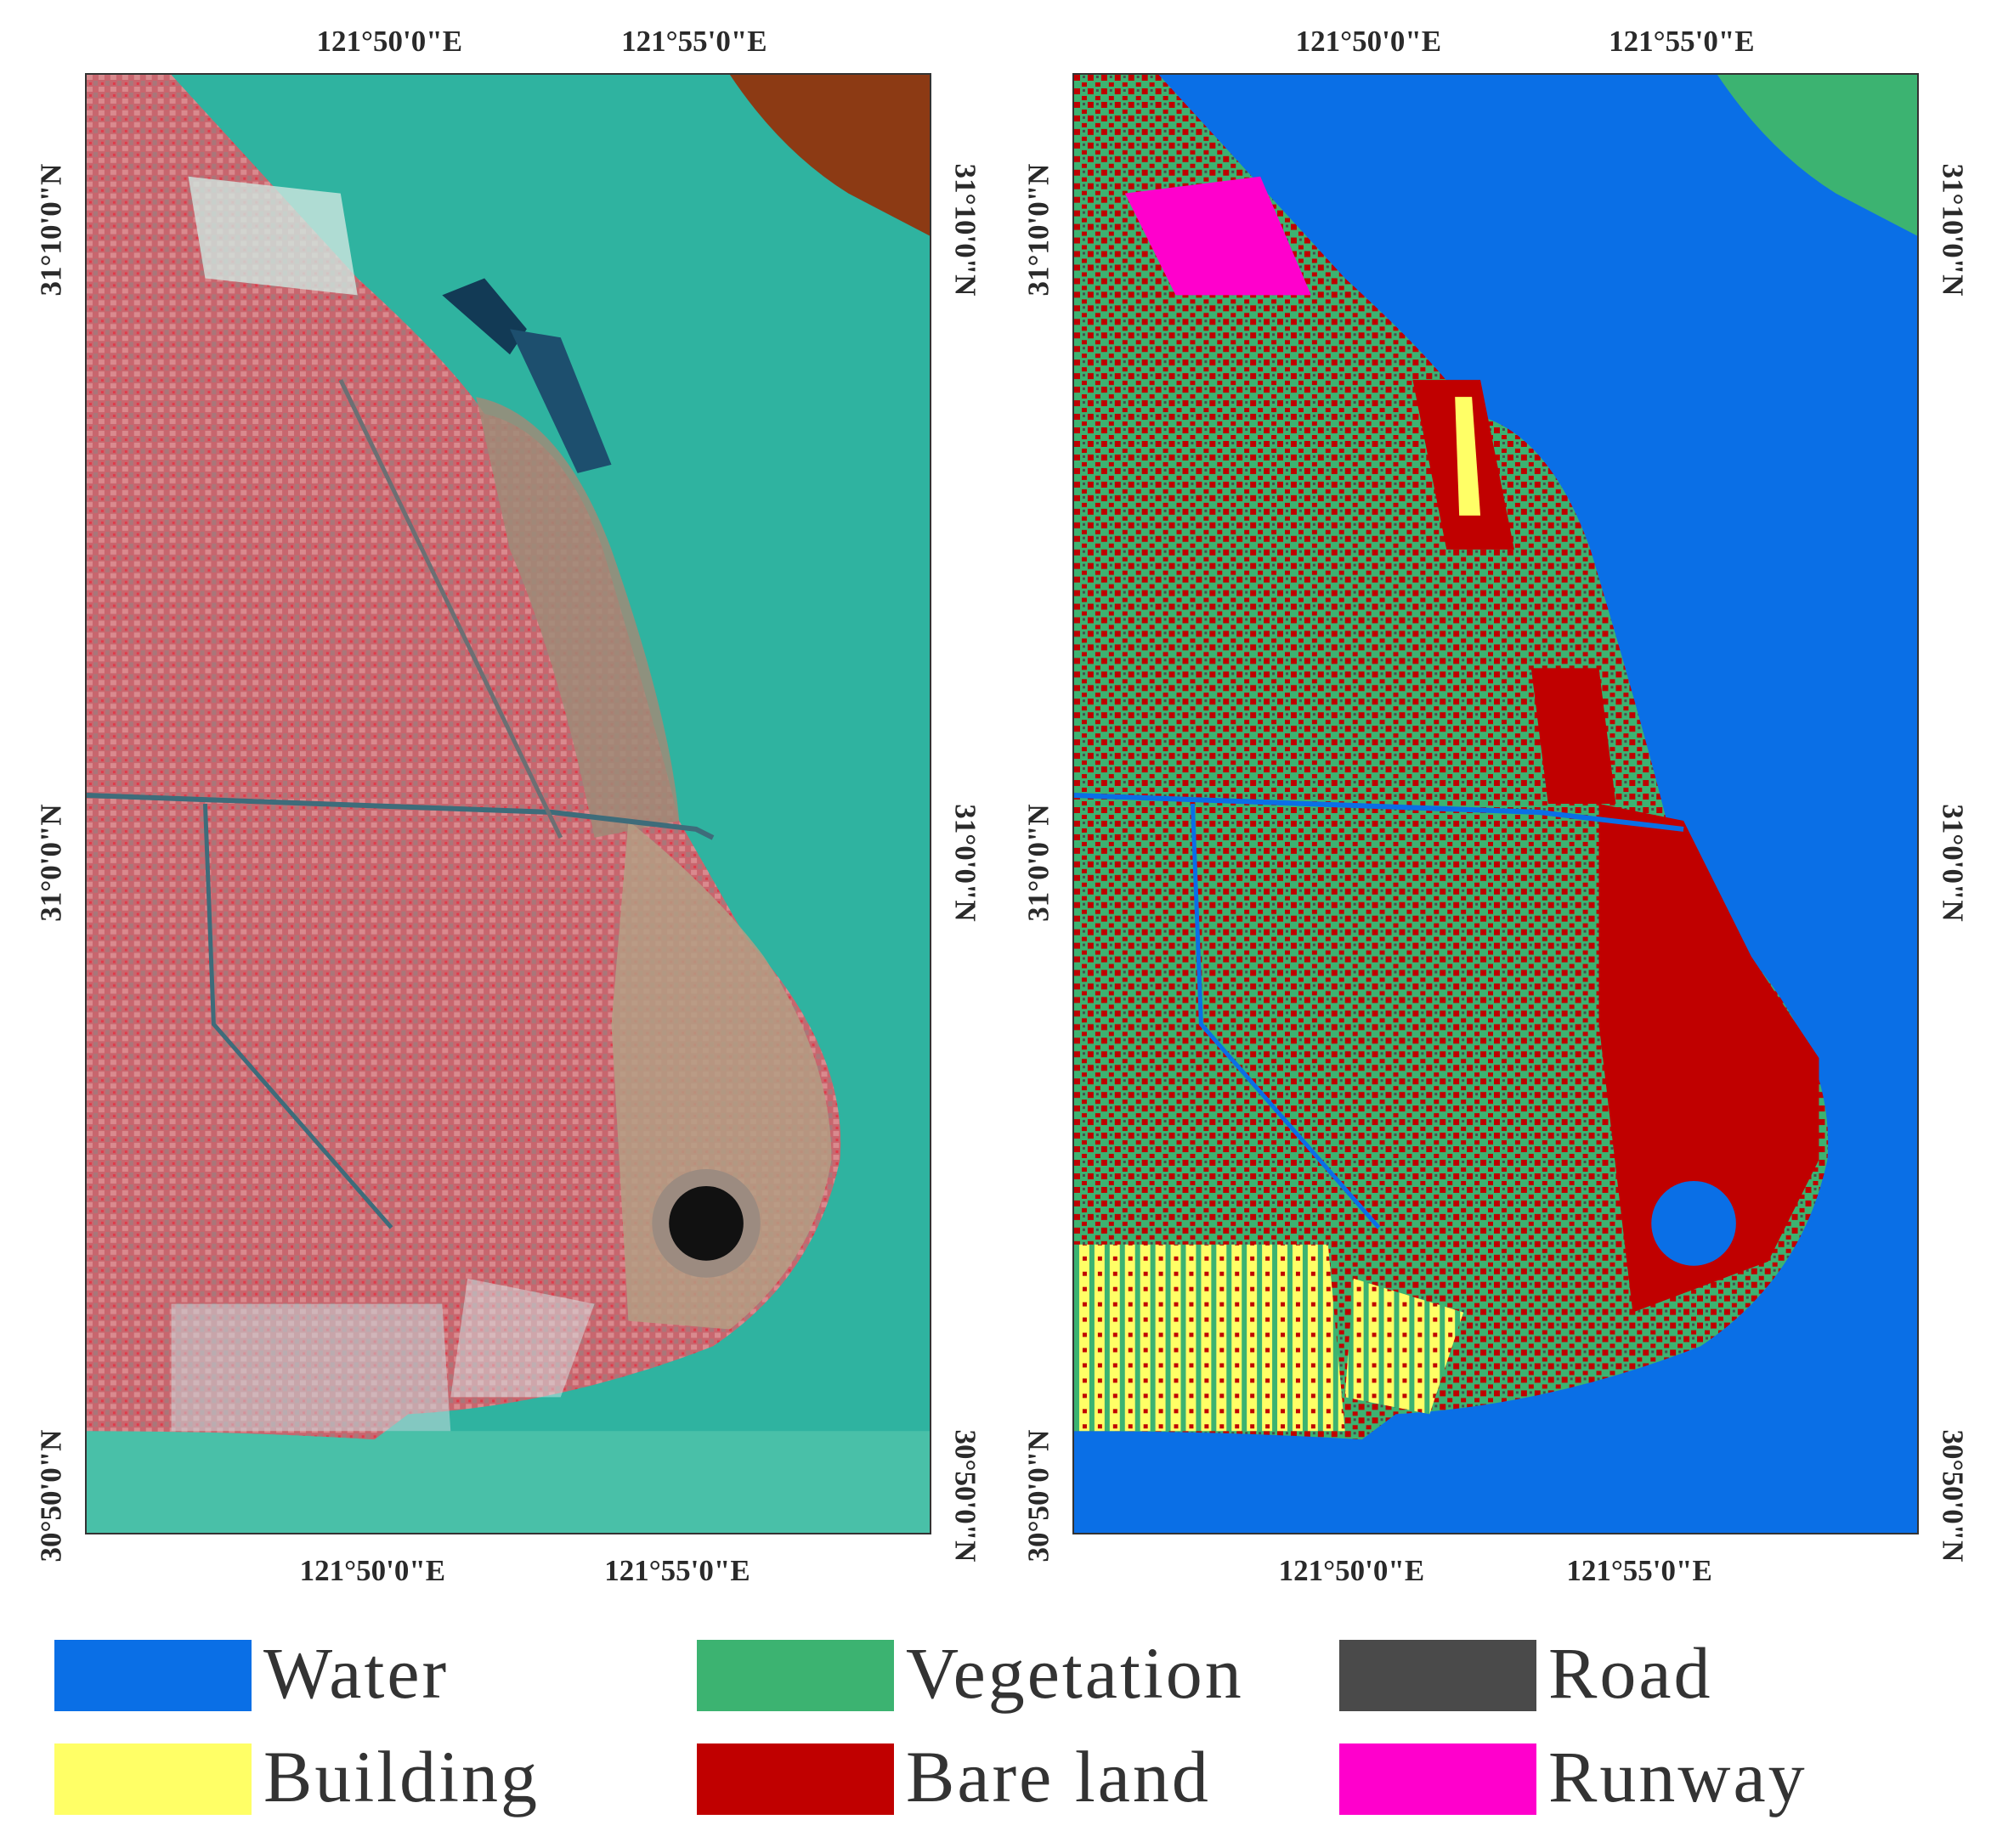  Describe the element at coordinates (1437, 1779) in the screenshot. I see `legend-swatch-runway` at that location.